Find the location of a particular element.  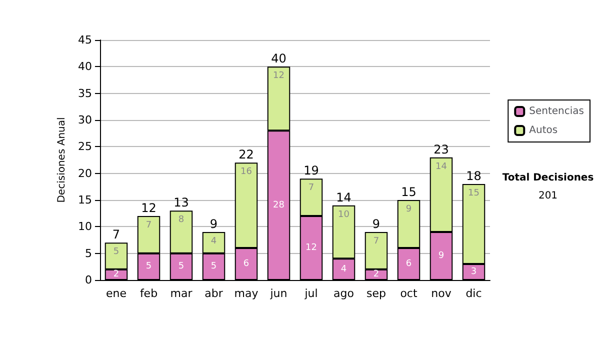

data-label: 16 is located at coordinates (246, 172).